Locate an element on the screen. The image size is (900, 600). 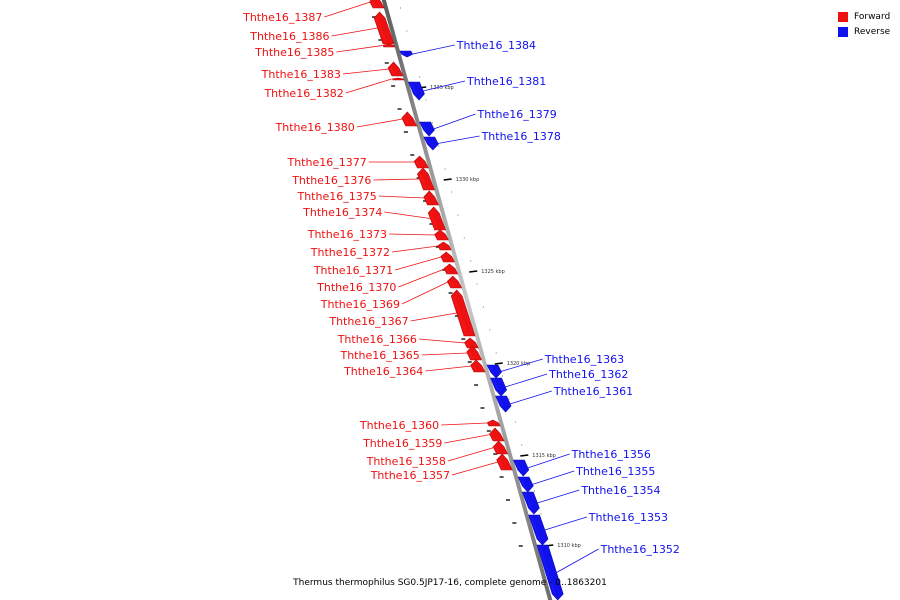
gene-label-ththe16_1369: Ththe16_1369 is located at coordinates (360, 304).